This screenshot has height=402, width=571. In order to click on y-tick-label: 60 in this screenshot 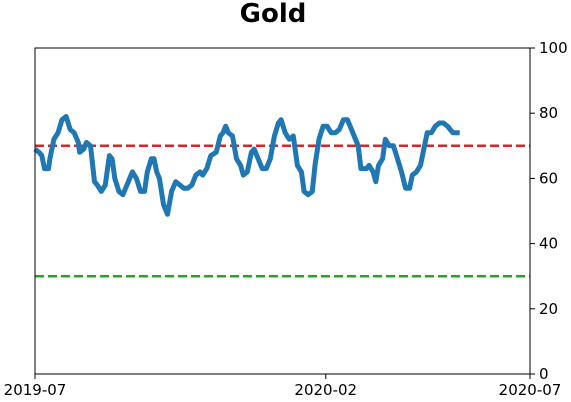, I will do `click(548, 178)`.